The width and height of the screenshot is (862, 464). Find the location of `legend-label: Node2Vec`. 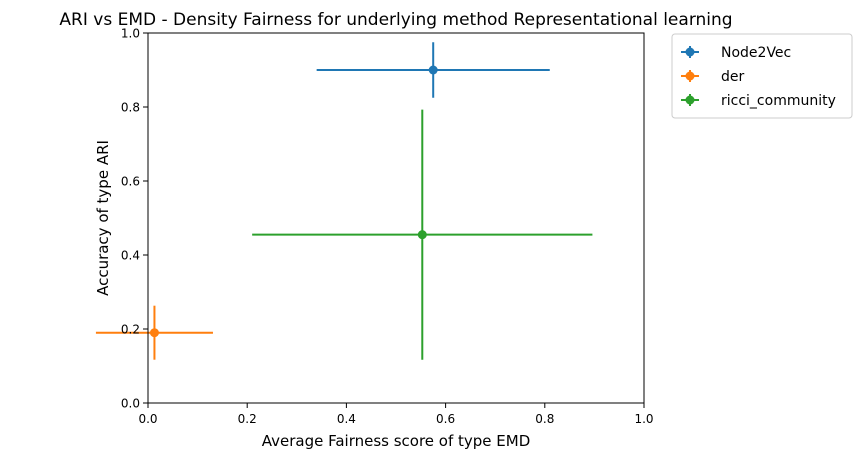

legend-label: Node2Vec is located at coordinates (756, 53).